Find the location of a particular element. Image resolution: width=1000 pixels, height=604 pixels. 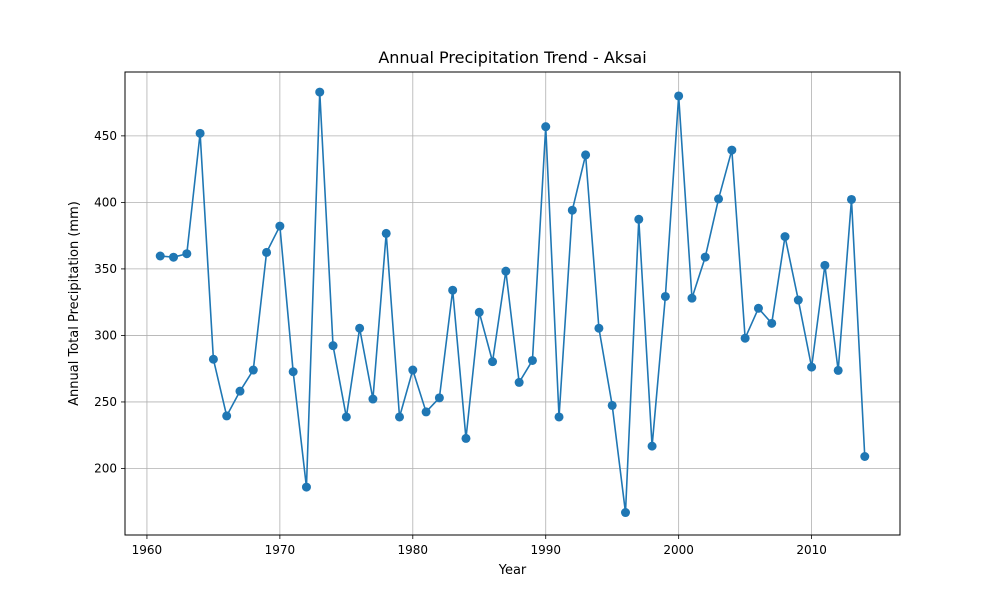

chart-title: Annual Precipitation Trend - Aksai is located at coordinates (512, 57).